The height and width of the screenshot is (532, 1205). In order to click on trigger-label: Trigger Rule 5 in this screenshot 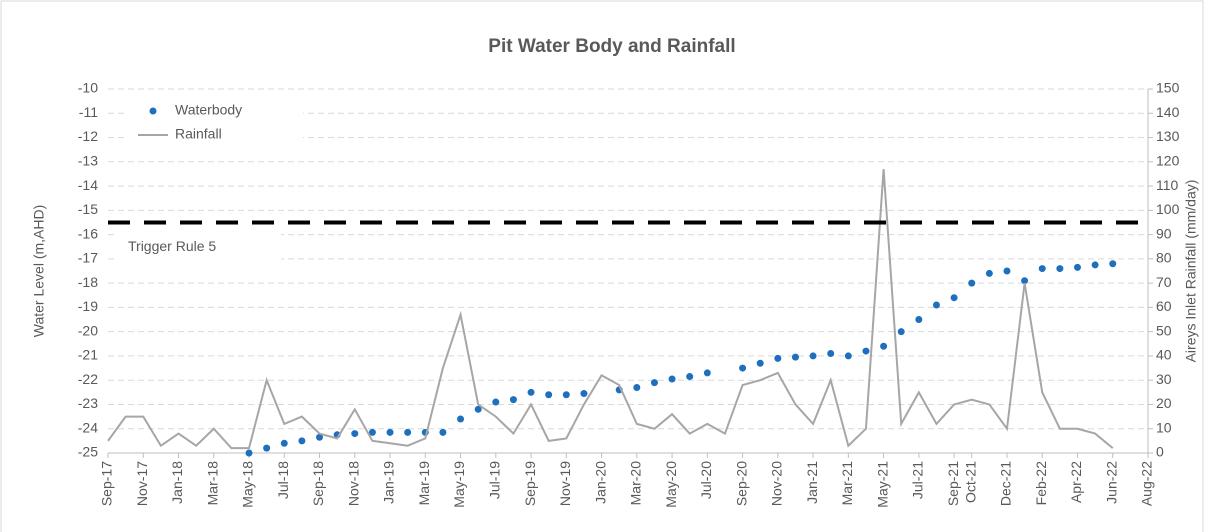, I will do `click(172, 246)`.